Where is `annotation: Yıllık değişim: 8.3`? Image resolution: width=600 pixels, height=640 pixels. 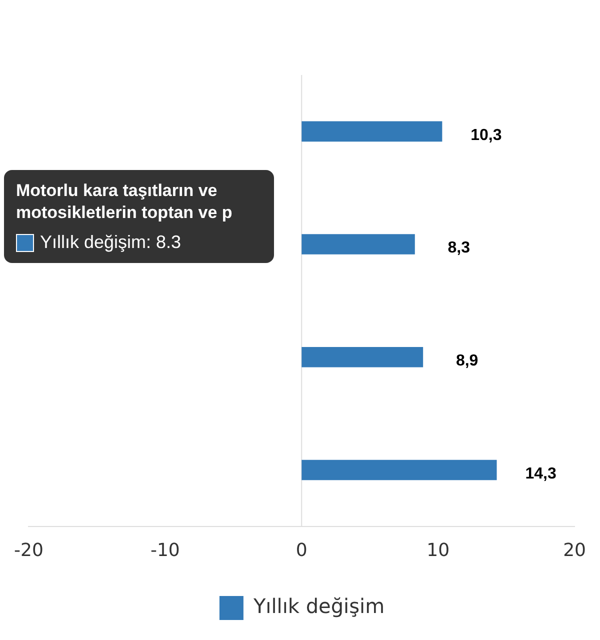 annotation: Yıllık değişim: 8.3 is located at coordinates (111, 242).